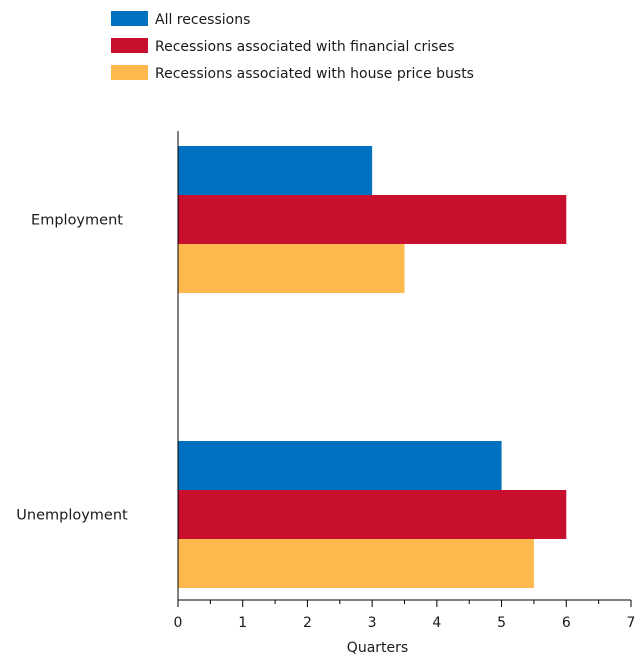  What do you see at coordinates (77, 221) in the screenshot?
I see `category-label: Employment` at bounding box center [77, 221].